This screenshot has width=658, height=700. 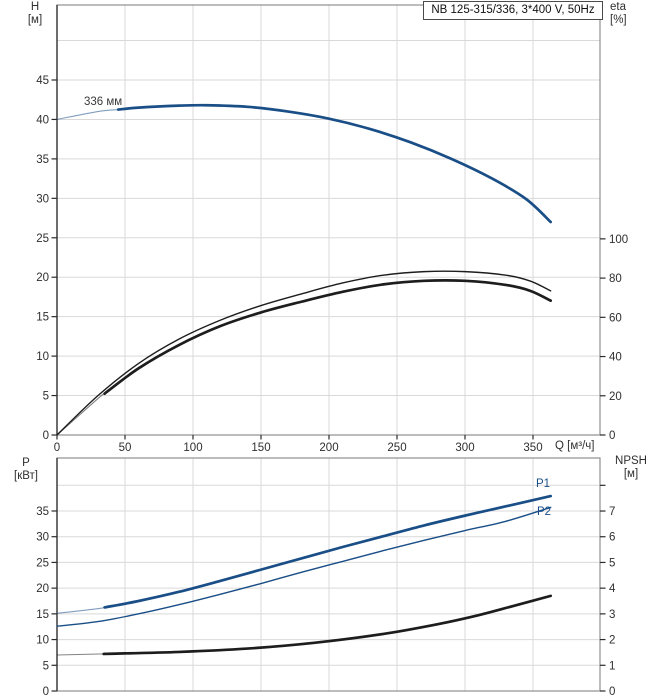 I want to click on right-axis-tick-label: 4, so click(x=612, y=589).